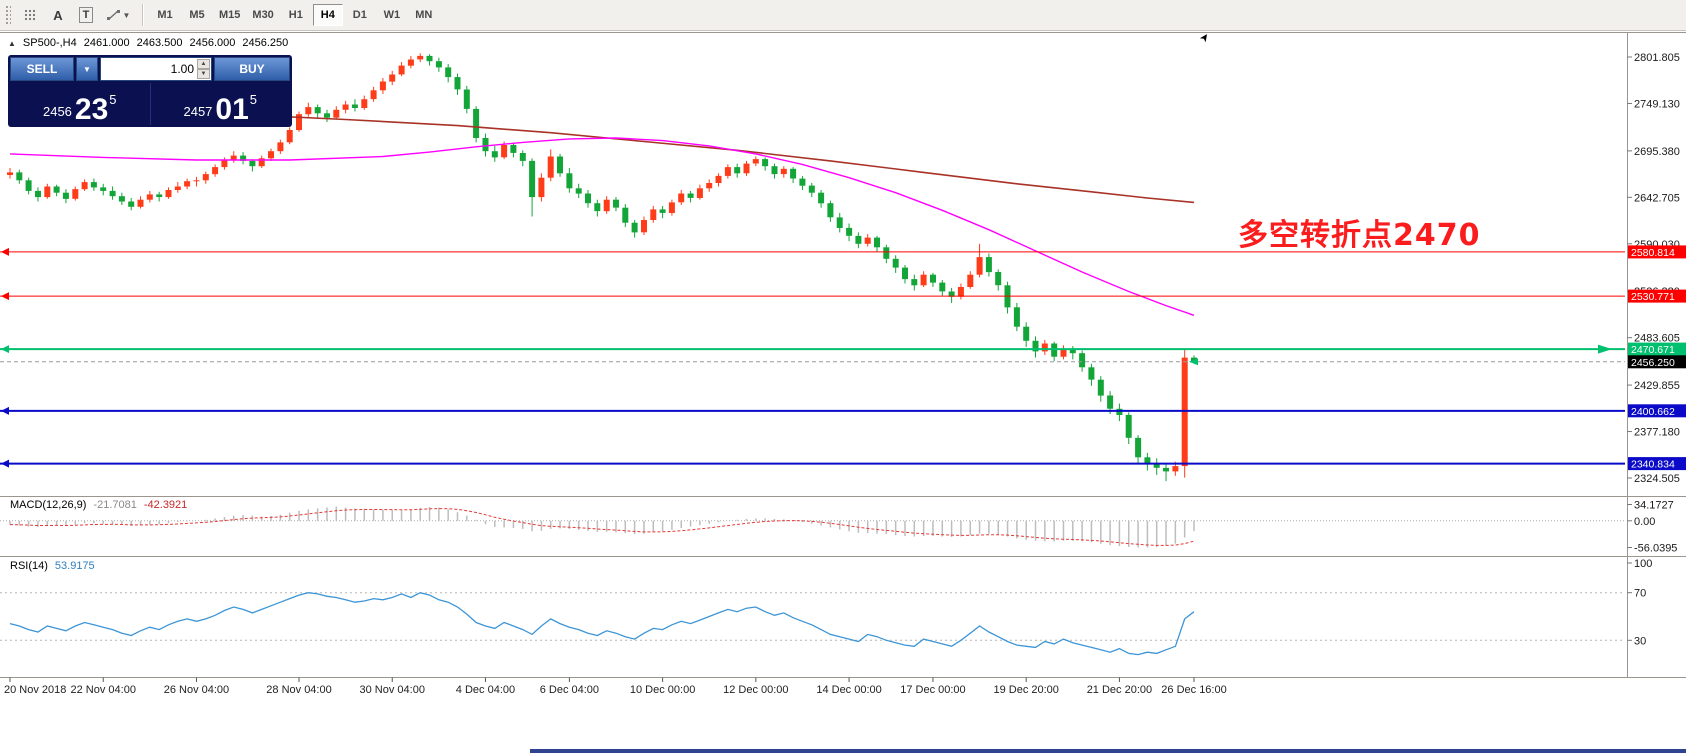 Image resolution: width=1686 pixels, height=753 pixels. I want to click on sell-price-big: 23, so click(91, 109).